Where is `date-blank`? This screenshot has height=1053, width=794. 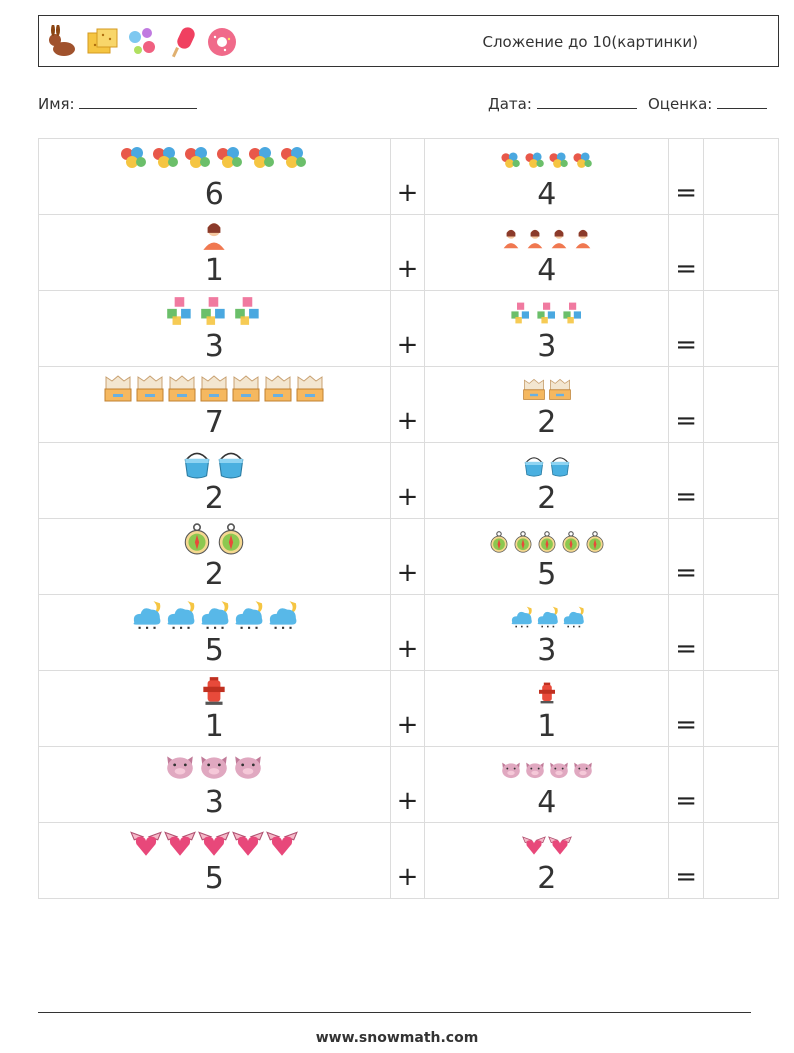
date-blank is located at coordinates (586, 101).